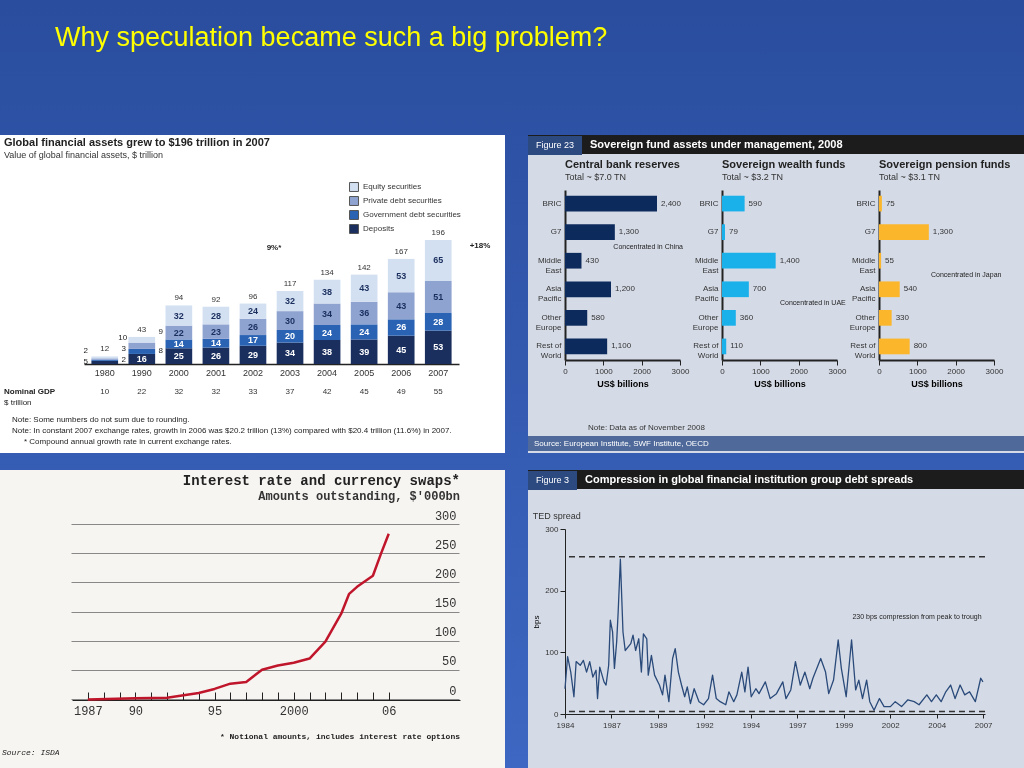  Describe the element at coordinates (142, 391) in the screenshot. I see `text: 22` at that location.